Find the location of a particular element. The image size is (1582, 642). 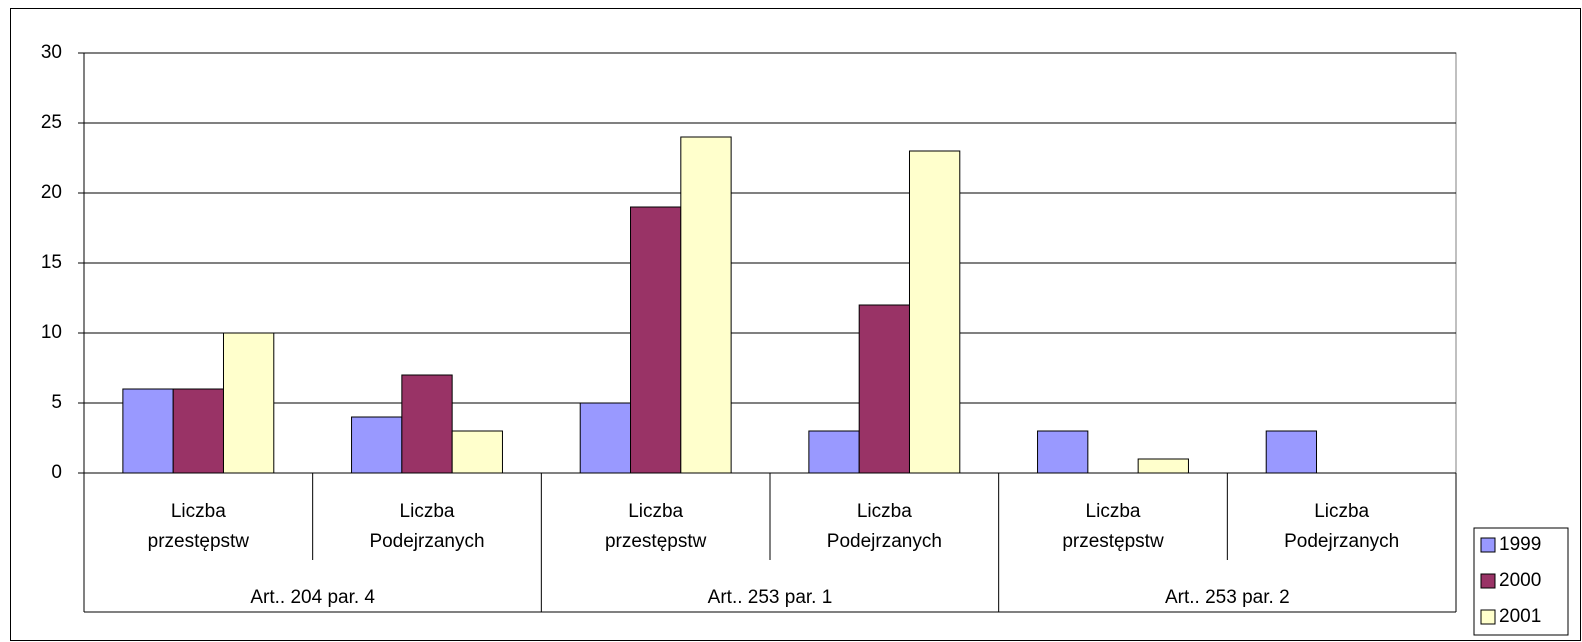

group-label: Art.. 204 par. 4 is located at coordinates (312, 597).